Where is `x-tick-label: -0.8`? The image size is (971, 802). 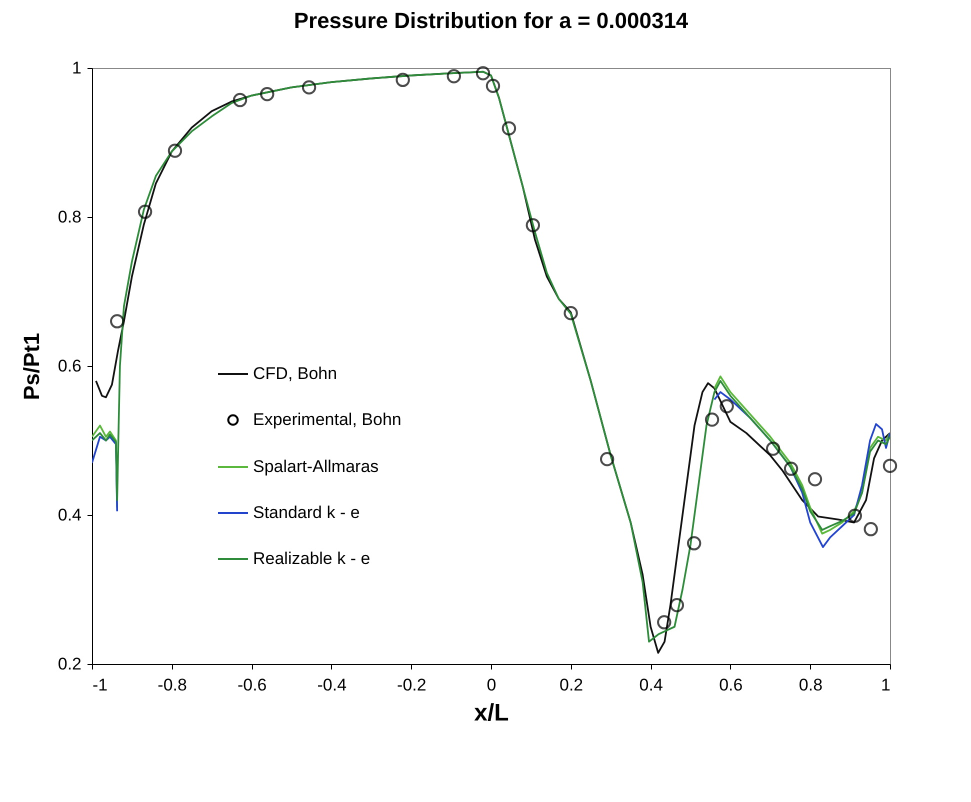 x-tick-label: -0.8 is located at coordinates (172, 685).